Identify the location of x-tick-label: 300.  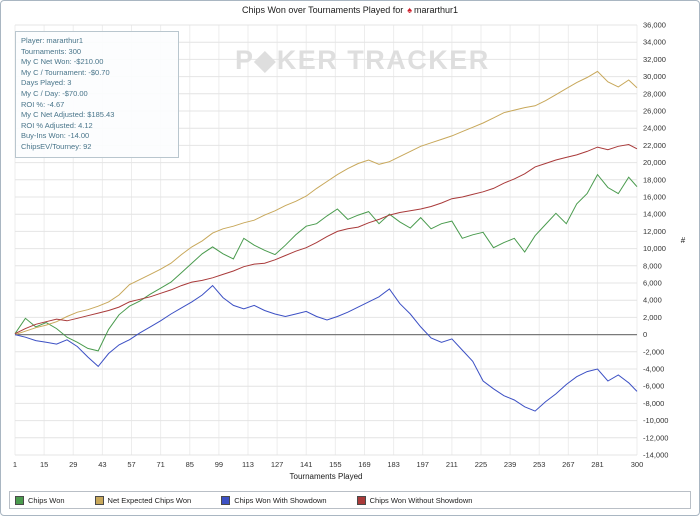
(637, 464).